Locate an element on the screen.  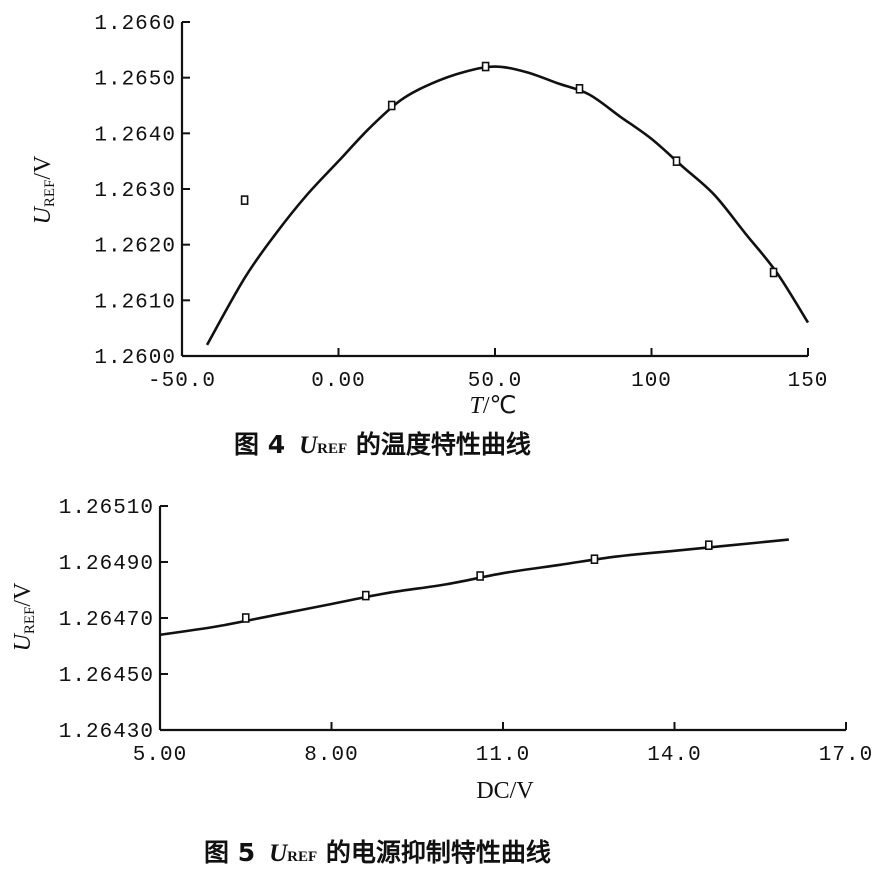
x-tick-label: -50.0 is located at coordinates (182, 381).